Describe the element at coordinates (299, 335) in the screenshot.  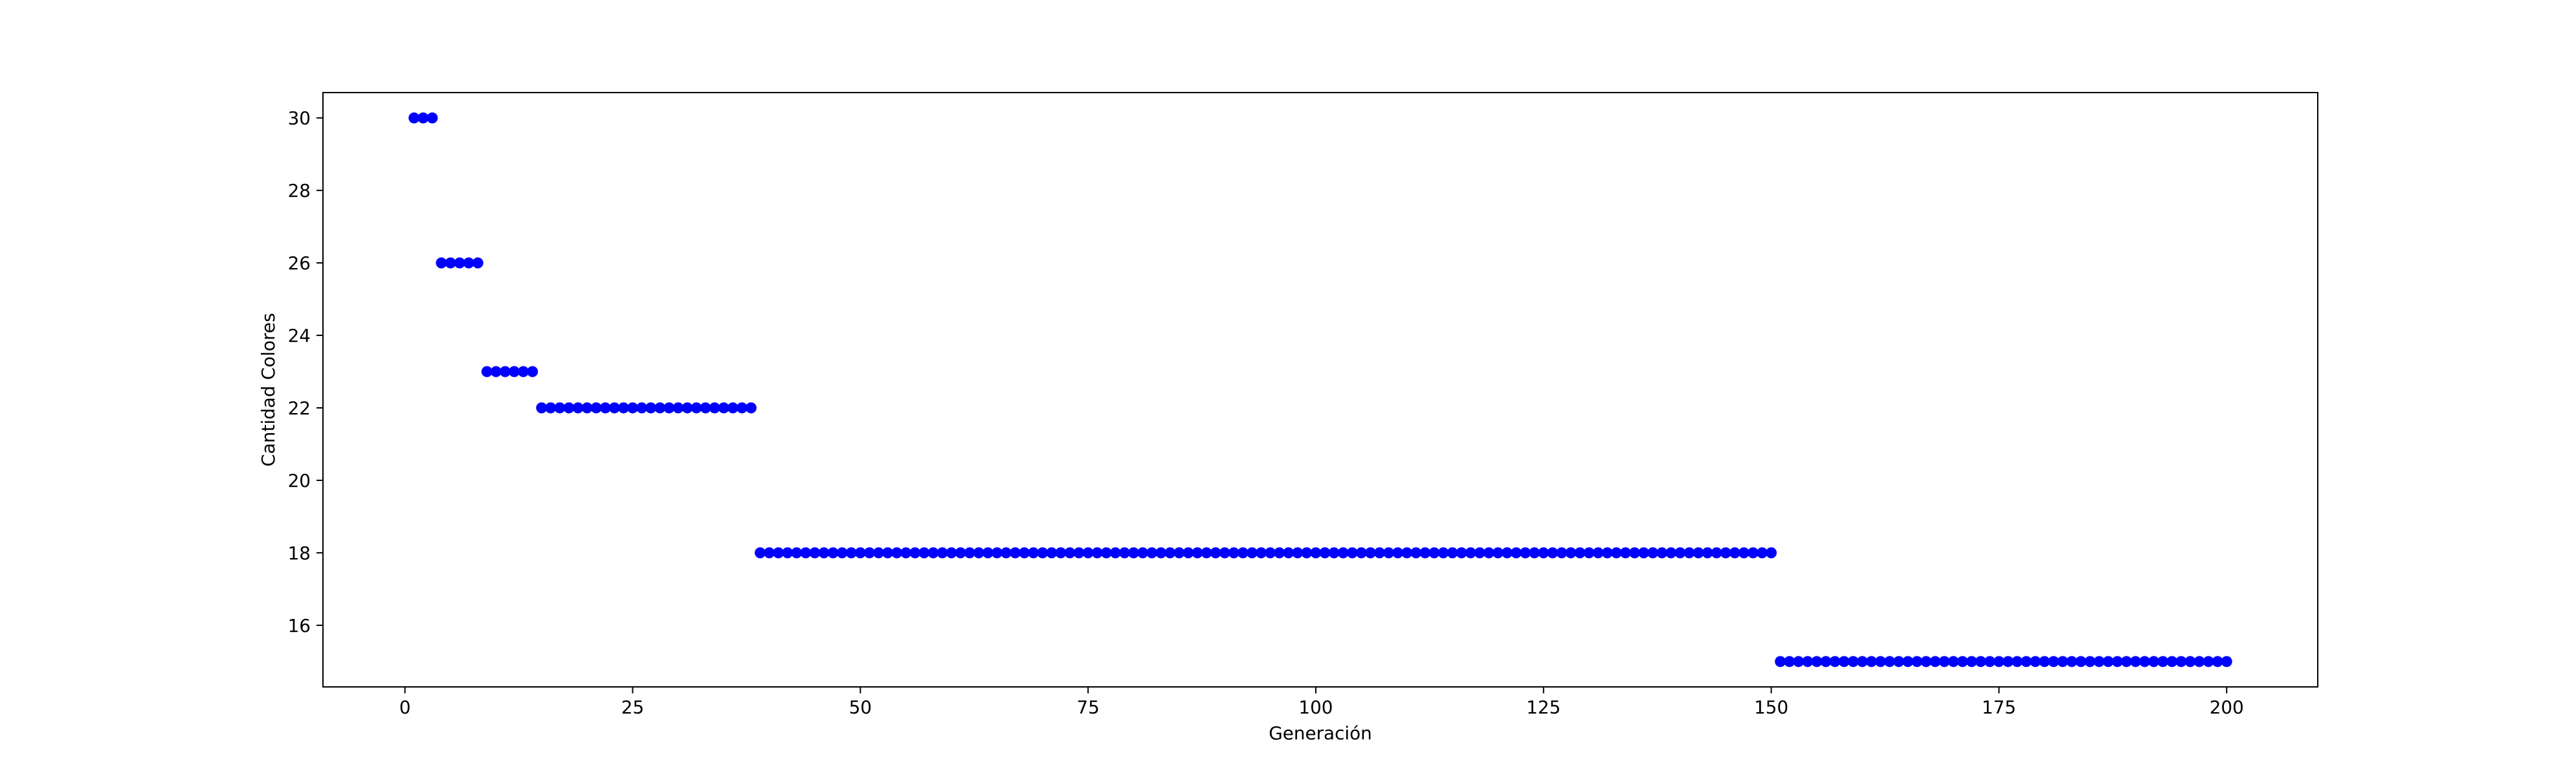
I see `y-tick-label: 24` at that location.